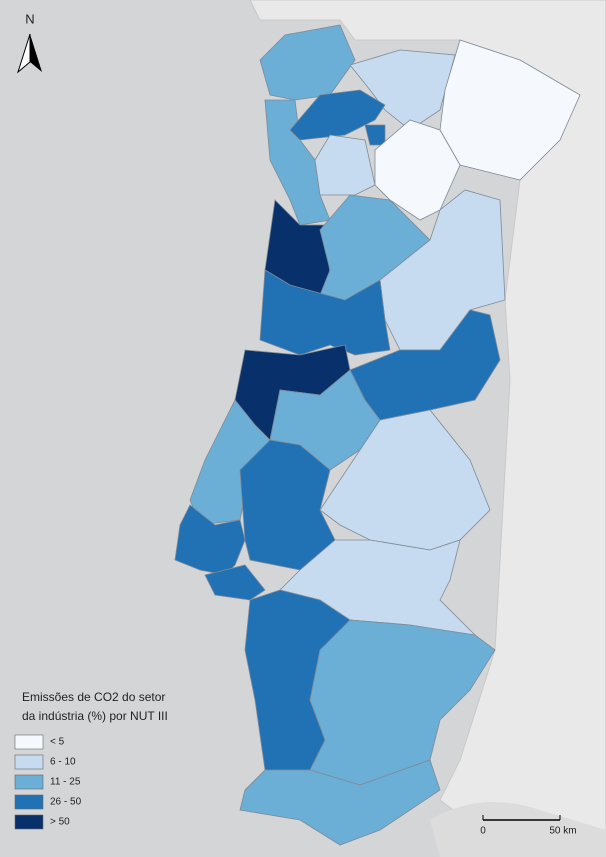 Image resolution: width=606 pixels, height=857 pixels. I want to click on legend-label: 6 - 10, so click(63, 762).